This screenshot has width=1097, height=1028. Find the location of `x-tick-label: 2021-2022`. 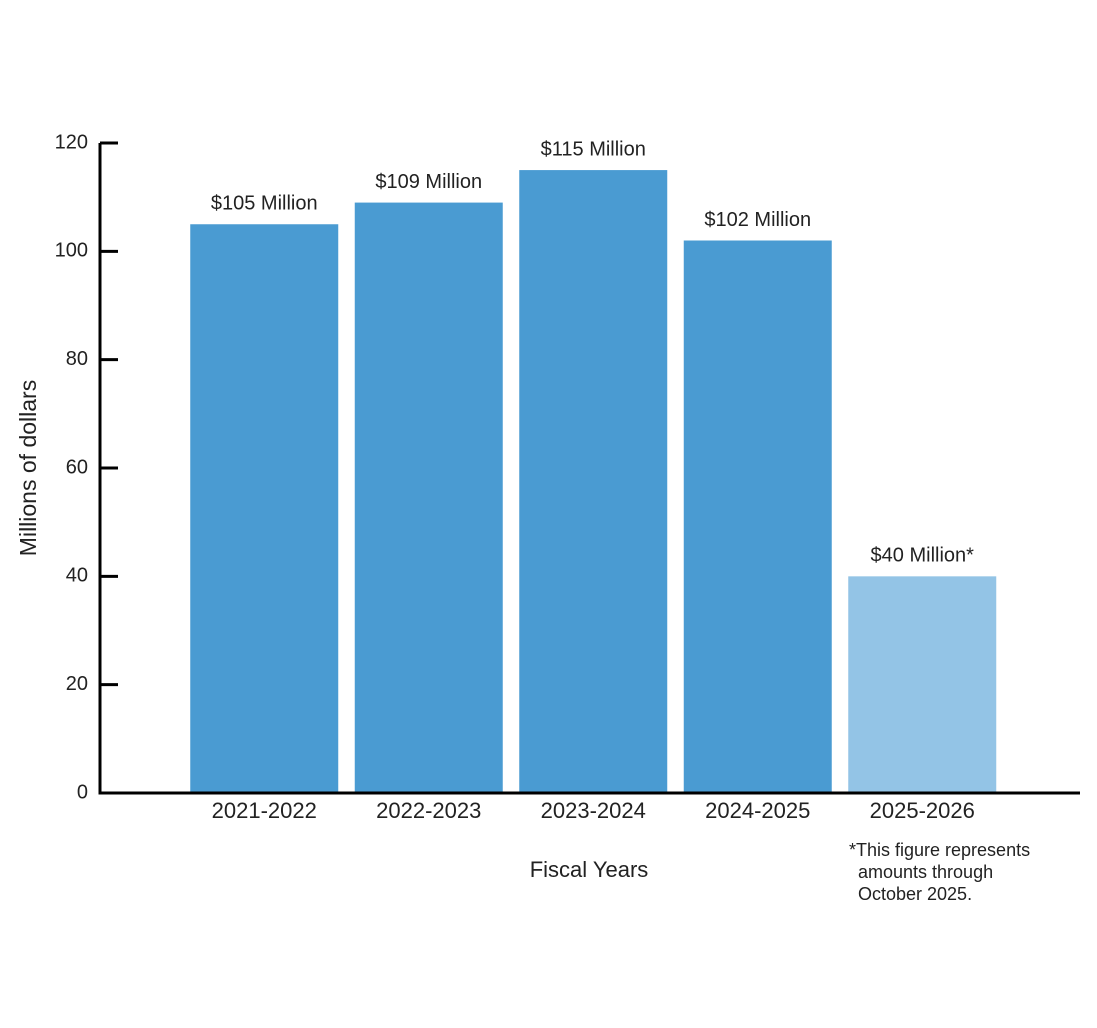

x-tick-label: 2021-2022 is located at coordinates (264, 810).